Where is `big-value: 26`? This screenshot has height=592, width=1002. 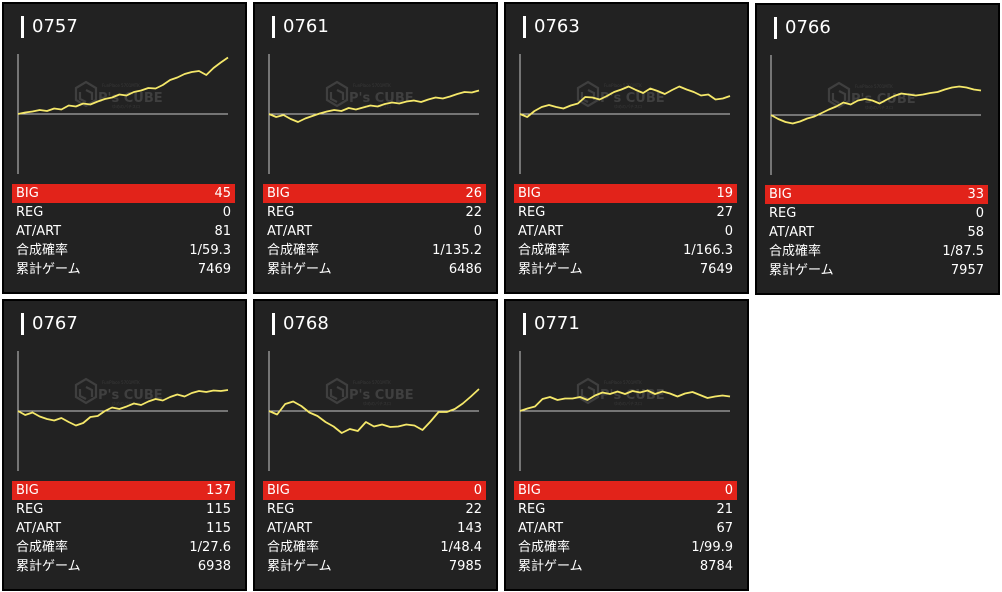
big-value: 26 is located at coordinates (473, 193).